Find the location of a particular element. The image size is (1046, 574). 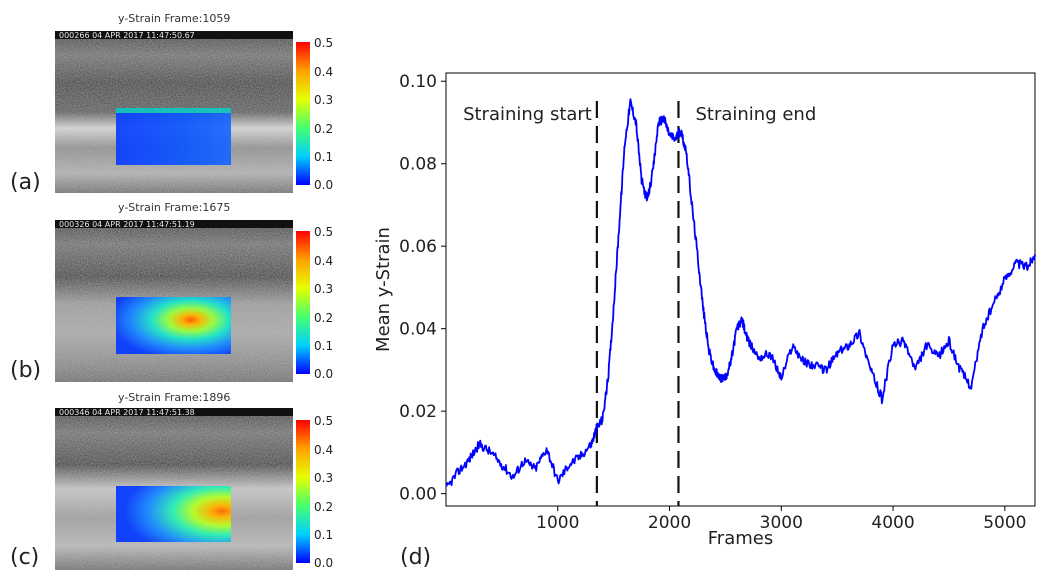

strain-overlay-c is located at coordinates (173, 514).